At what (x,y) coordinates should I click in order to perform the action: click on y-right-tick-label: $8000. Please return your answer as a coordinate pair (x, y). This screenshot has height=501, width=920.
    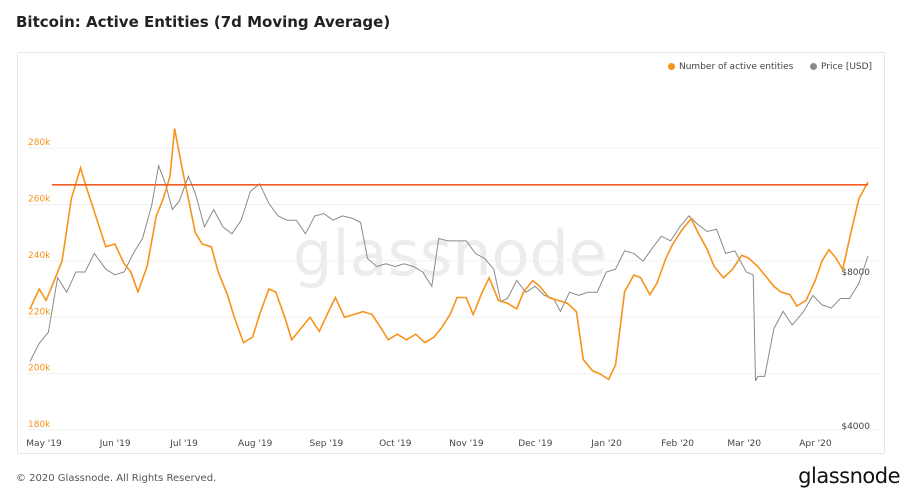
    Looking at the image, I should click on (855, 273).